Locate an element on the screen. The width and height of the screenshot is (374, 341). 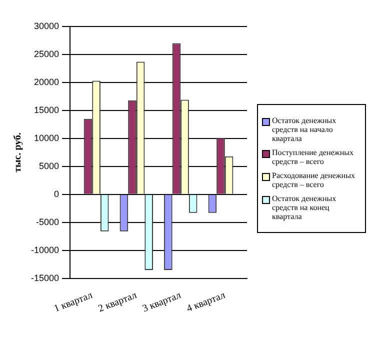
y-tick-label: 5000 is located at coordinates (49, 165).